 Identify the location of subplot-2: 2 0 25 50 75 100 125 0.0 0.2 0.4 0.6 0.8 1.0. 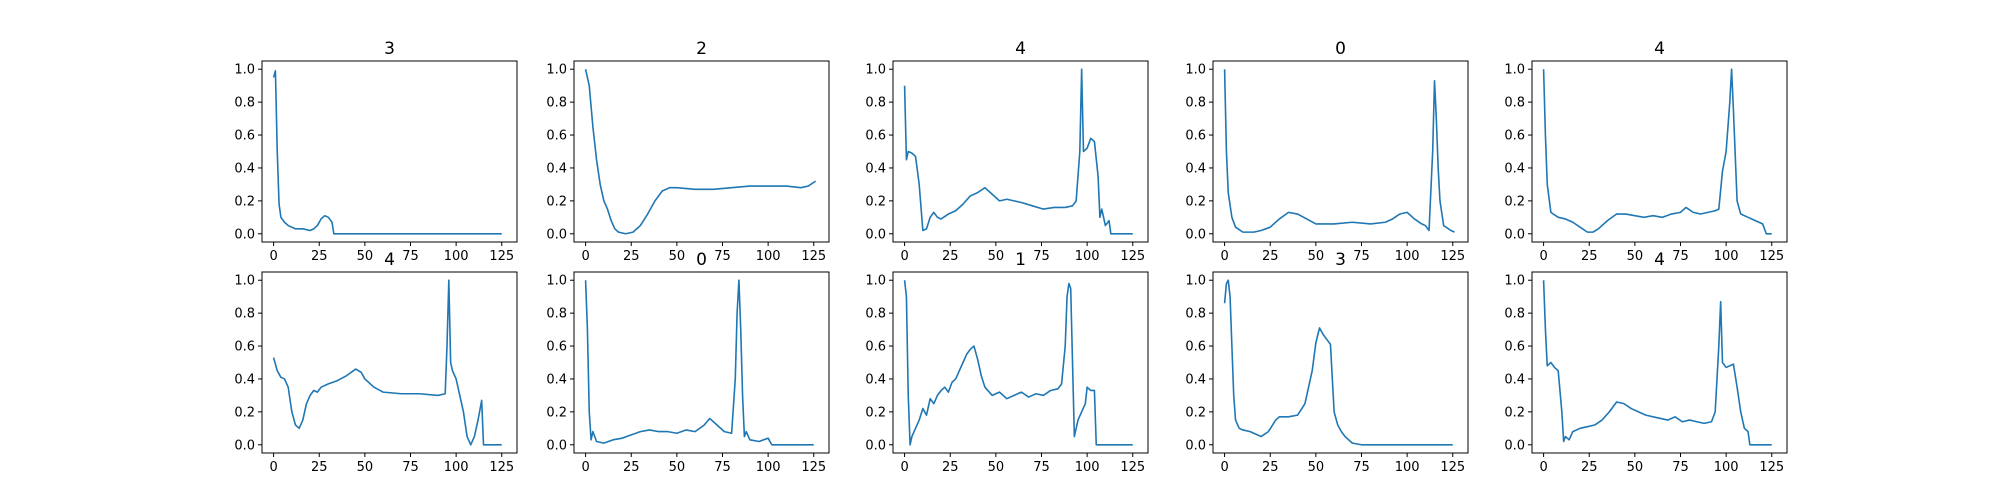
(688, 151).